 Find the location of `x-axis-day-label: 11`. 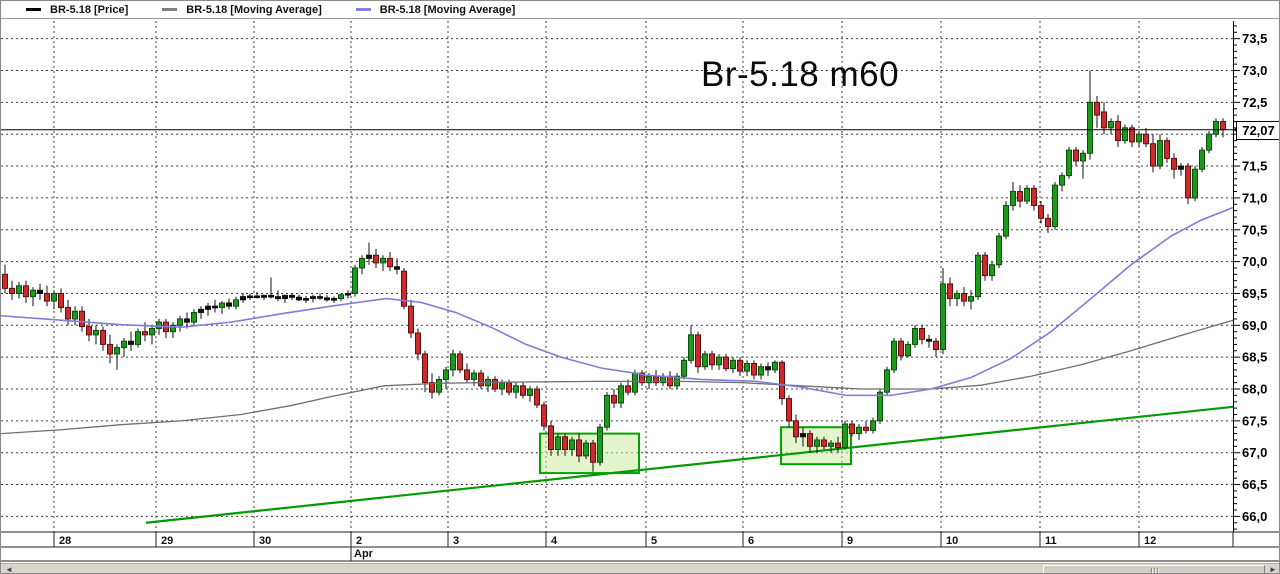

x-axis-day-label: 11 is located at coordinates (1051, 541).